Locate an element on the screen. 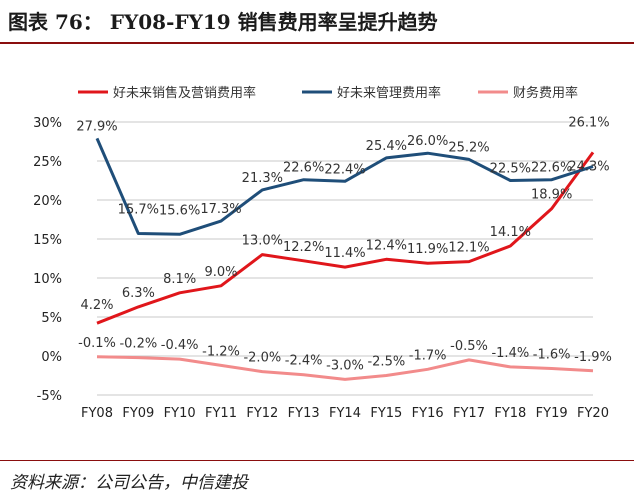 The height and width of the screenshot is (499, 634). x-tick-label: FY16 is located at coordinates (428, 413).